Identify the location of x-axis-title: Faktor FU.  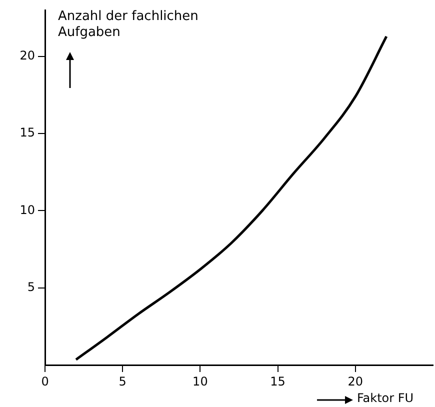
(385, 398).